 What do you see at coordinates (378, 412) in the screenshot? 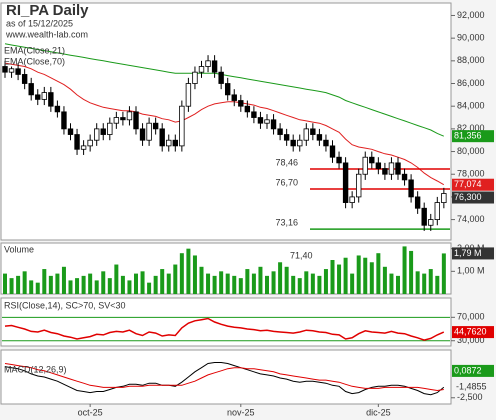
I see `x-tick-label: dic-25` at bounding box center [378, 412].